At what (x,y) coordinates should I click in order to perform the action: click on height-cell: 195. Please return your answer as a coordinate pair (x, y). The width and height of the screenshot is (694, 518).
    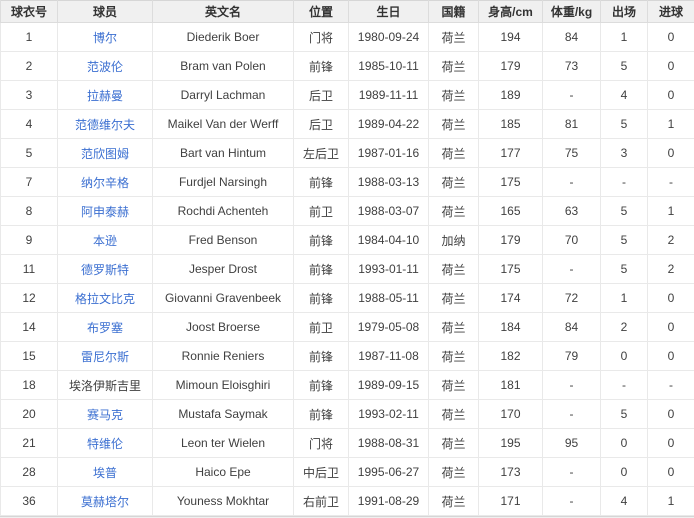
    Looking at the image, I should click on (510, 443).